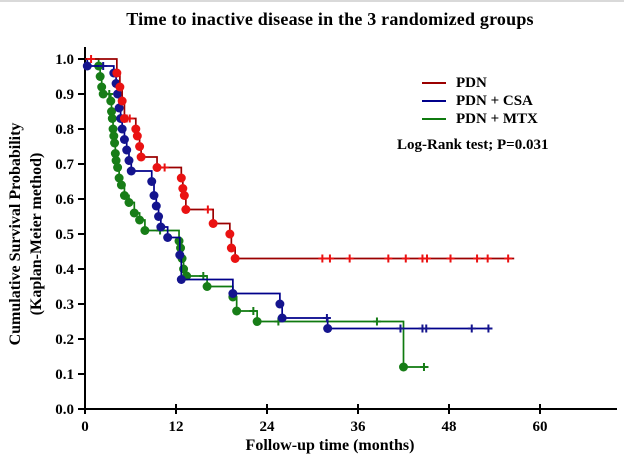 This screenshot has width=624, height=470. Describe the element at coordinates (64, 130) in the screenshot. I see `svg-text: 0.8` at that location.